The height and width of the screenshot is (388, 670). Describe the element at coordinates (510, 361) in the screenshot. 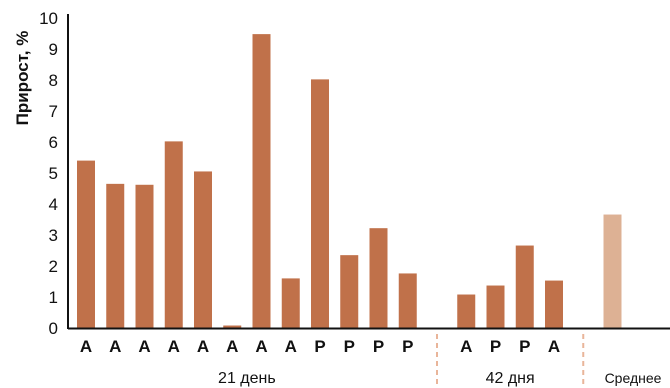

I see `group-separators` at that location.